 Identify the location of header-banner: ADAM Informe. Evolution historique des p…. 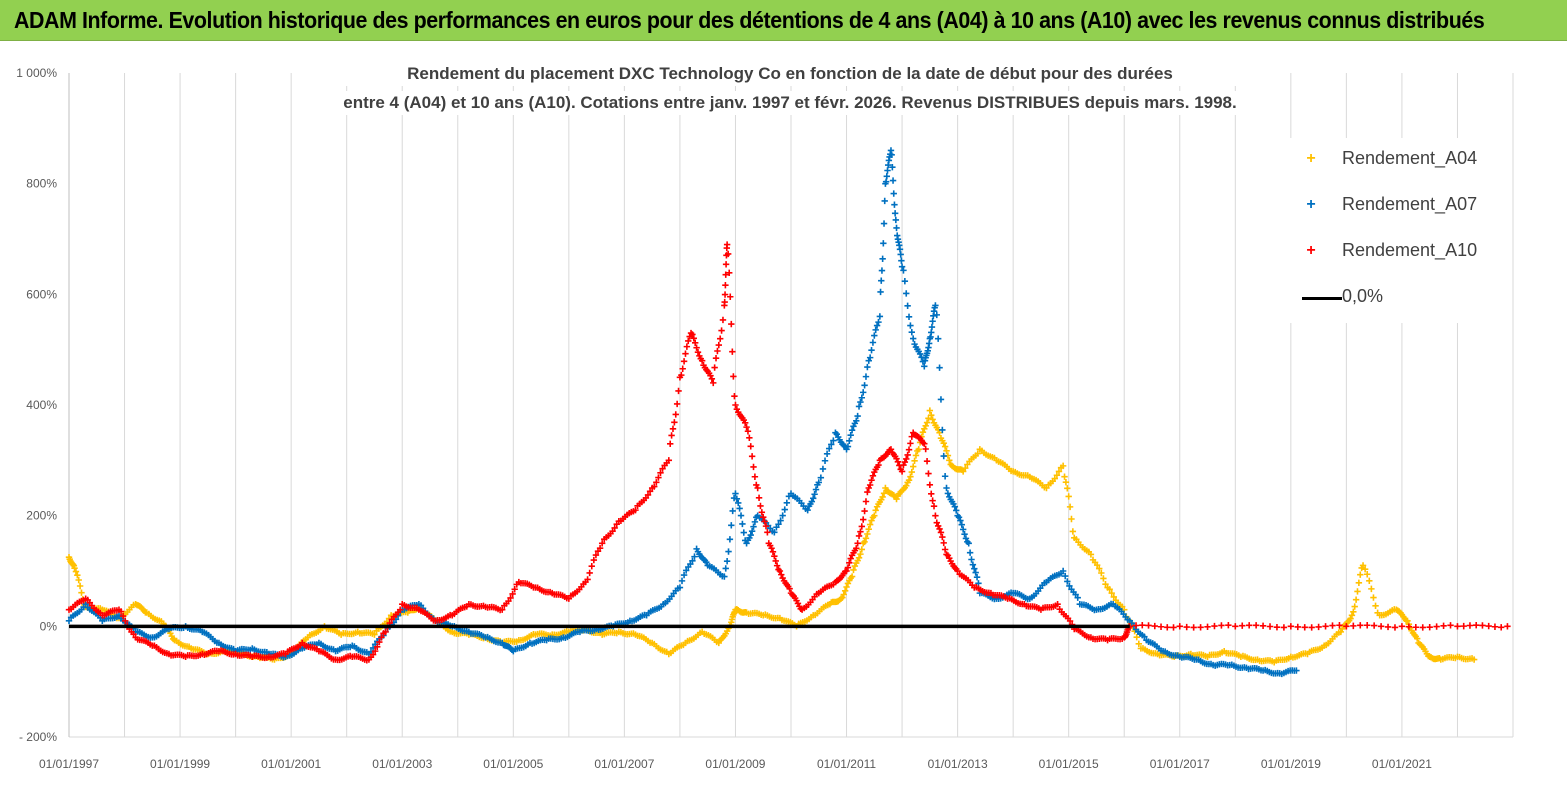
(783, 20).